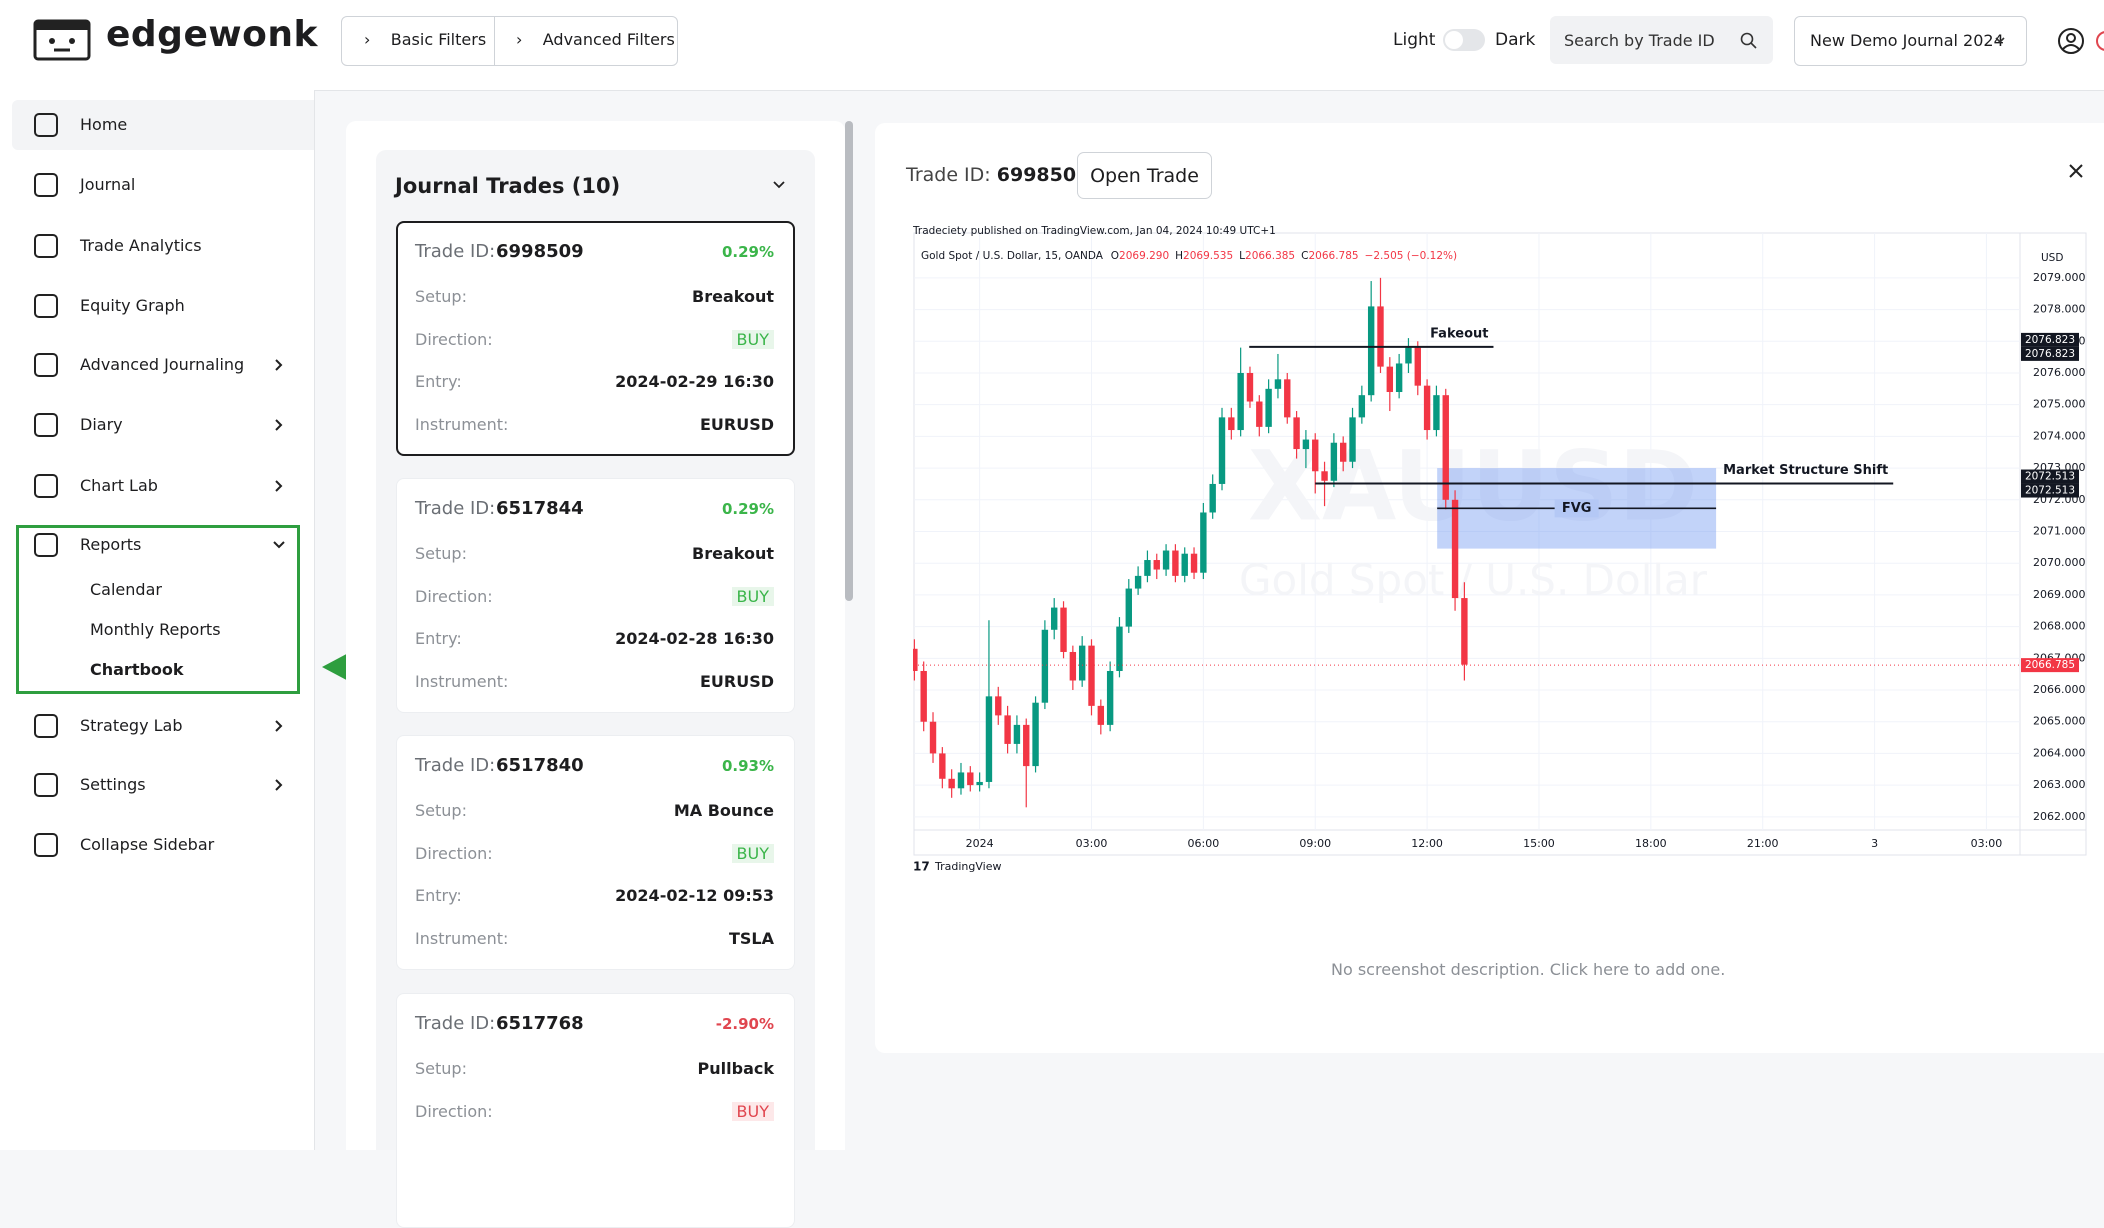  I want to click on currency: USD, so click(2052, 258).